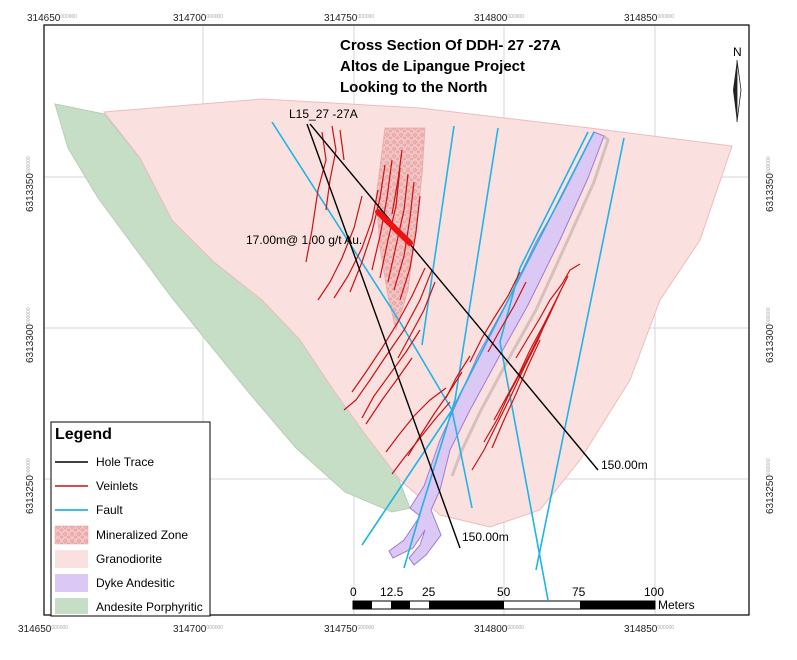  Describe the element at coordinates (142, 535) in the screenshot. I see `legend-label: Mineralized Zone` at that location.